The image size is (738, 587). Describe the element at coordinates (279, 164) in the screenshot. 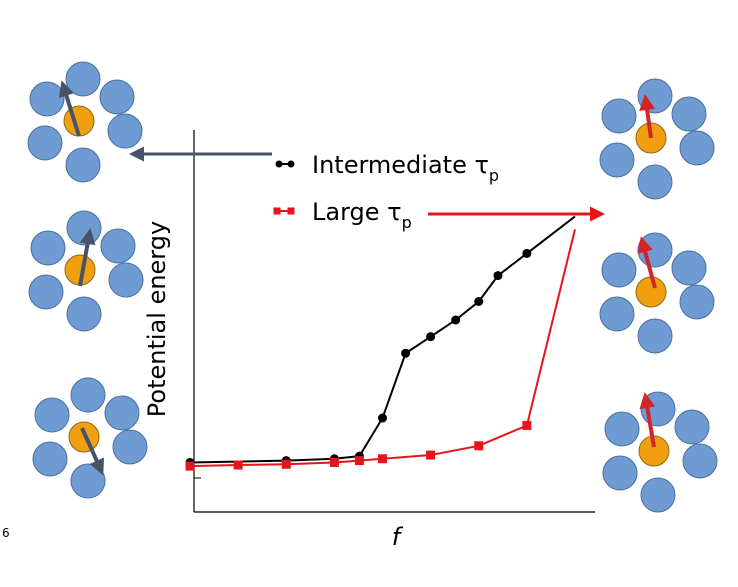

I see `legend-swatch-intermediate-marker-left` at that location.